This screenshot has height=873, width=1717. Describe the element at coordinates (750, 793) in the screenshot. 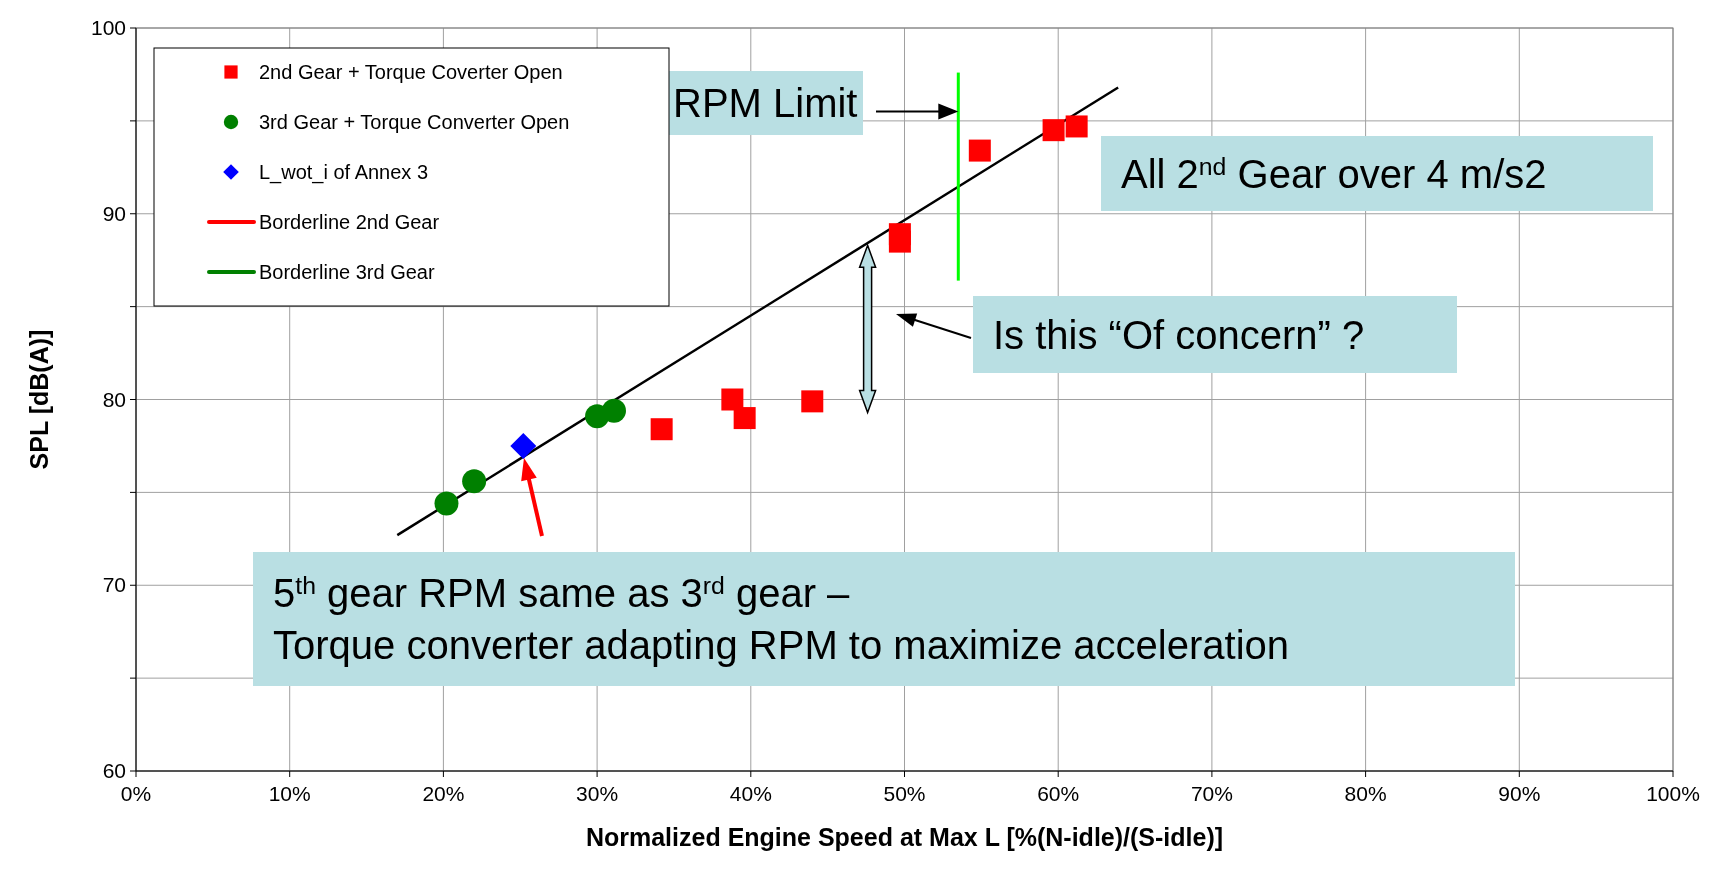

I see `x-tick-label: 40%` at that location.